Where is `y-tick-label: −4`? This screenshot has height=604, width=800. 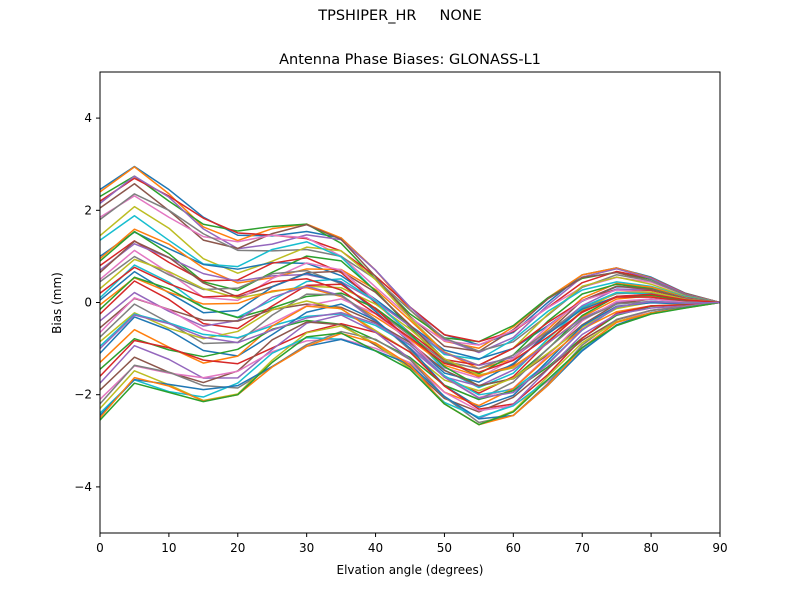
y-tick-label: −4 is located at coordinates (83, 487).